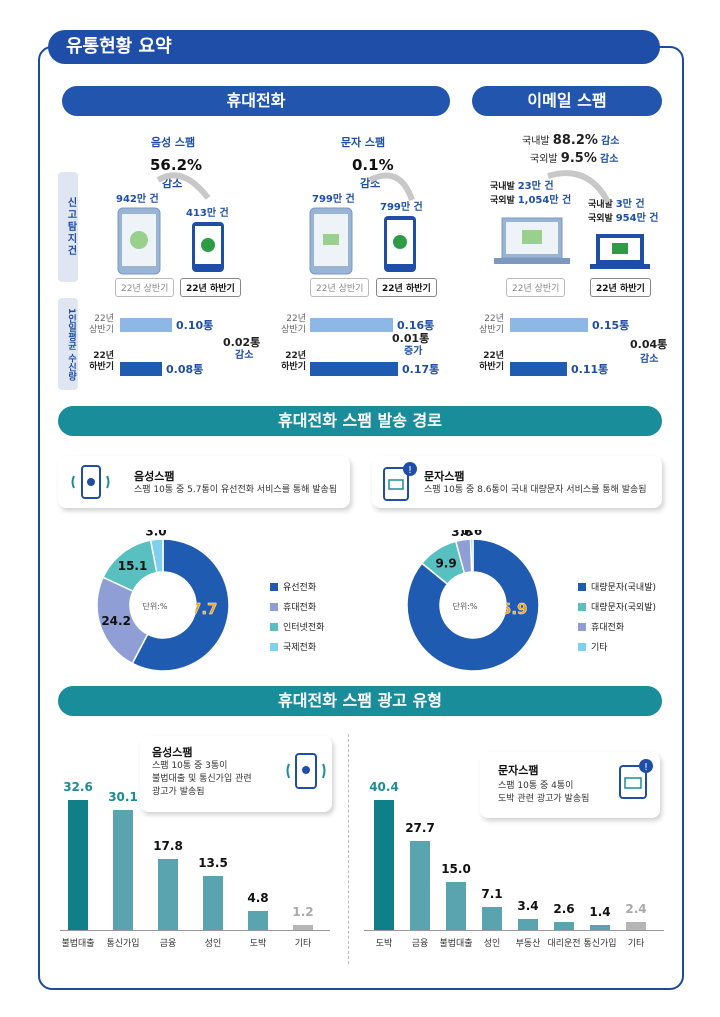 The height and width of the screenshot is (1017, 720). What do you see at coordinates (590, 369) in the screenshot?
I see `email-h2-value: 0.11통` at bounding box center [590, 369].